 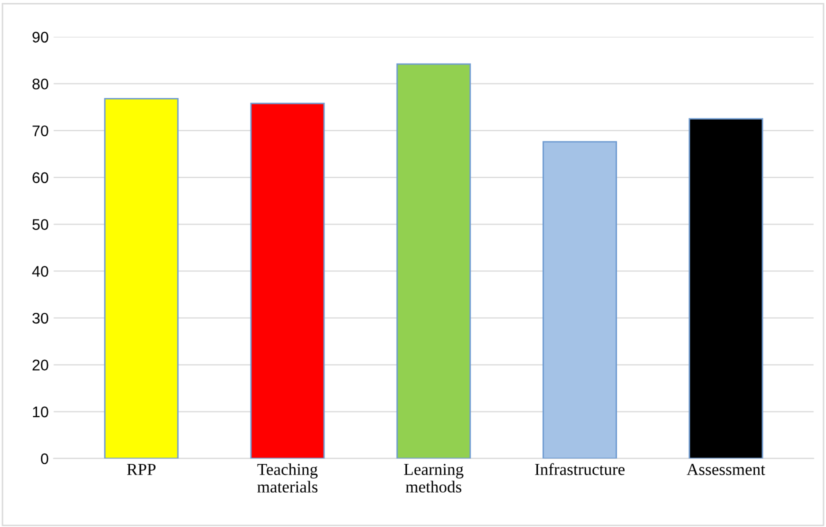 I want to click on y-tick-label: 20, so click(x=40, y=365).